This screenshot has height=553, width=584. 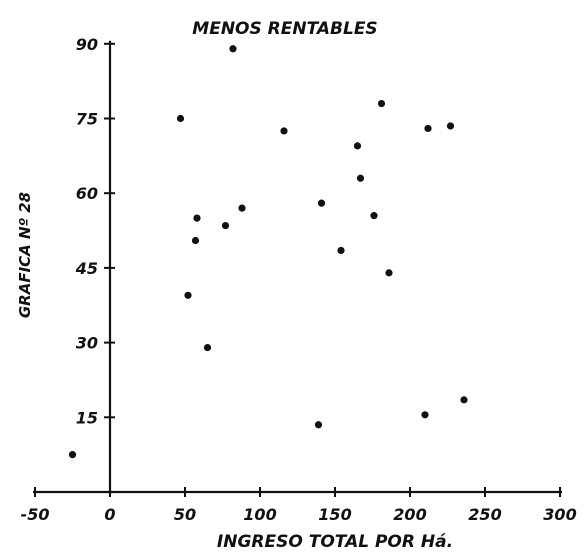 What do you see at coordinates (87, 119) in the screenshot?
I see `y-tick-label: 75` at bounding box center [87, 119].